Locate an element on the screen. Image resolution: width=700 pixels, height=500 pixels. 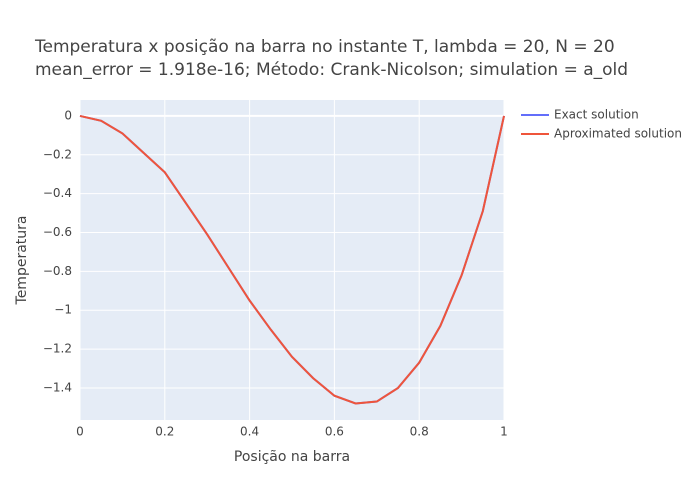
x-tick-label: 0.2 is located at coordinates (164, 432).